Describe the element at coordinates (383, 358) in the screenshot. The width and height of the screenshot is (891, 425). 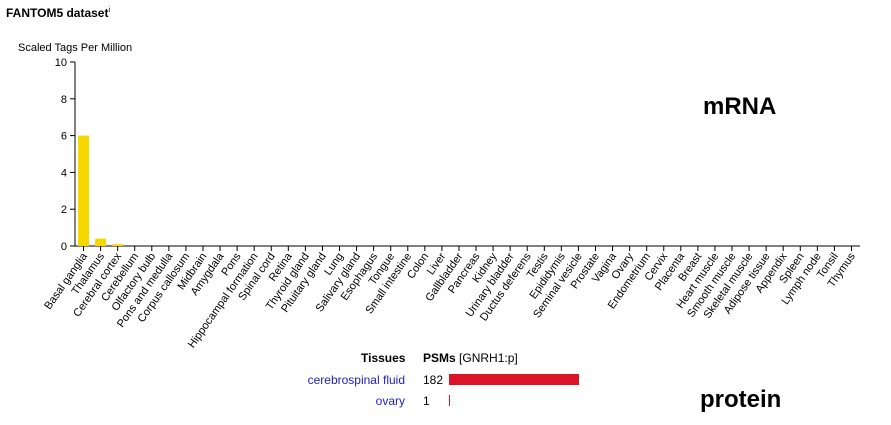
I see `tissues-header: Tissues` at that location.